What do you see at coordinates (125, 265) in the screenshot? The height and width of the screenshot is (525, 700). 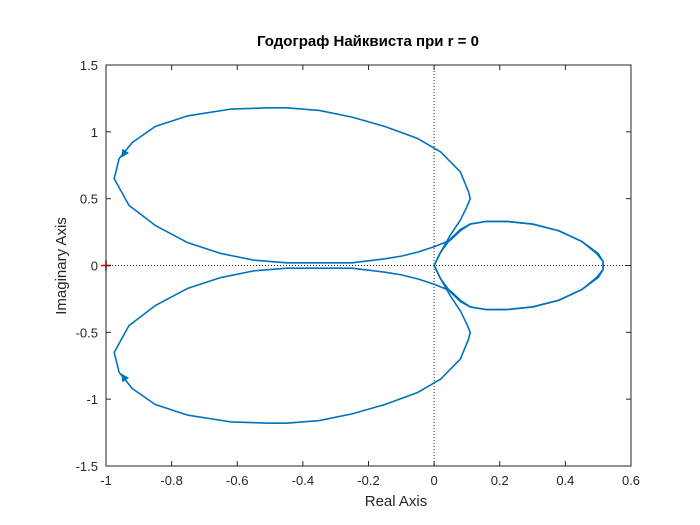 I see `direction-arrows` at bounding box center [125, 265].